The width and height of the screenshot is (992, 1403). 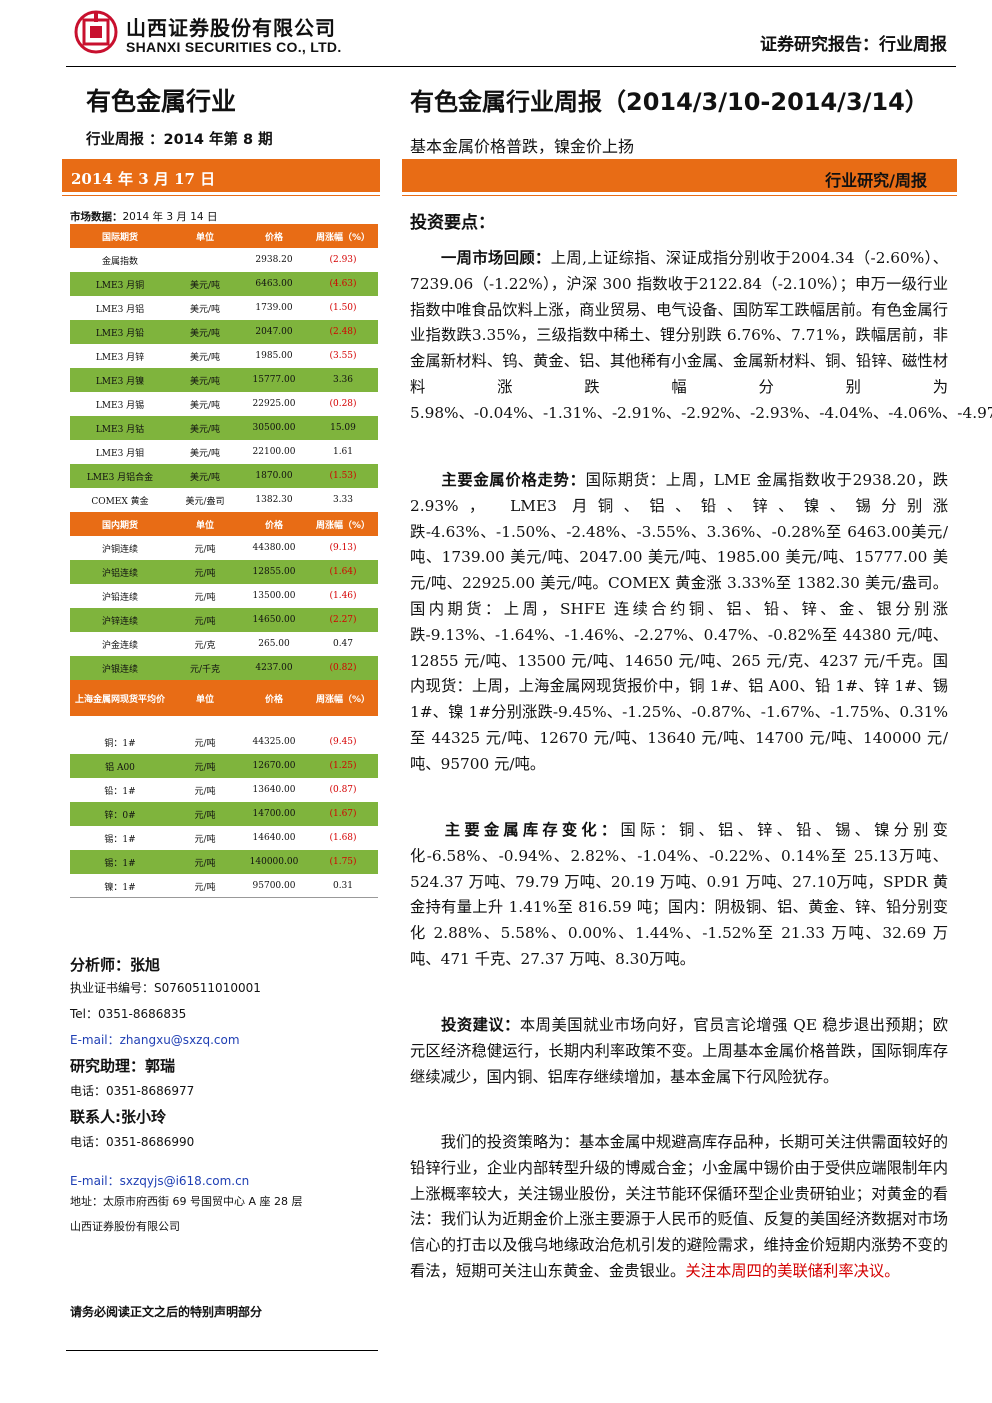 I want to click on contact-name: 联系人:张小玲, so click(x=118, y=1117).